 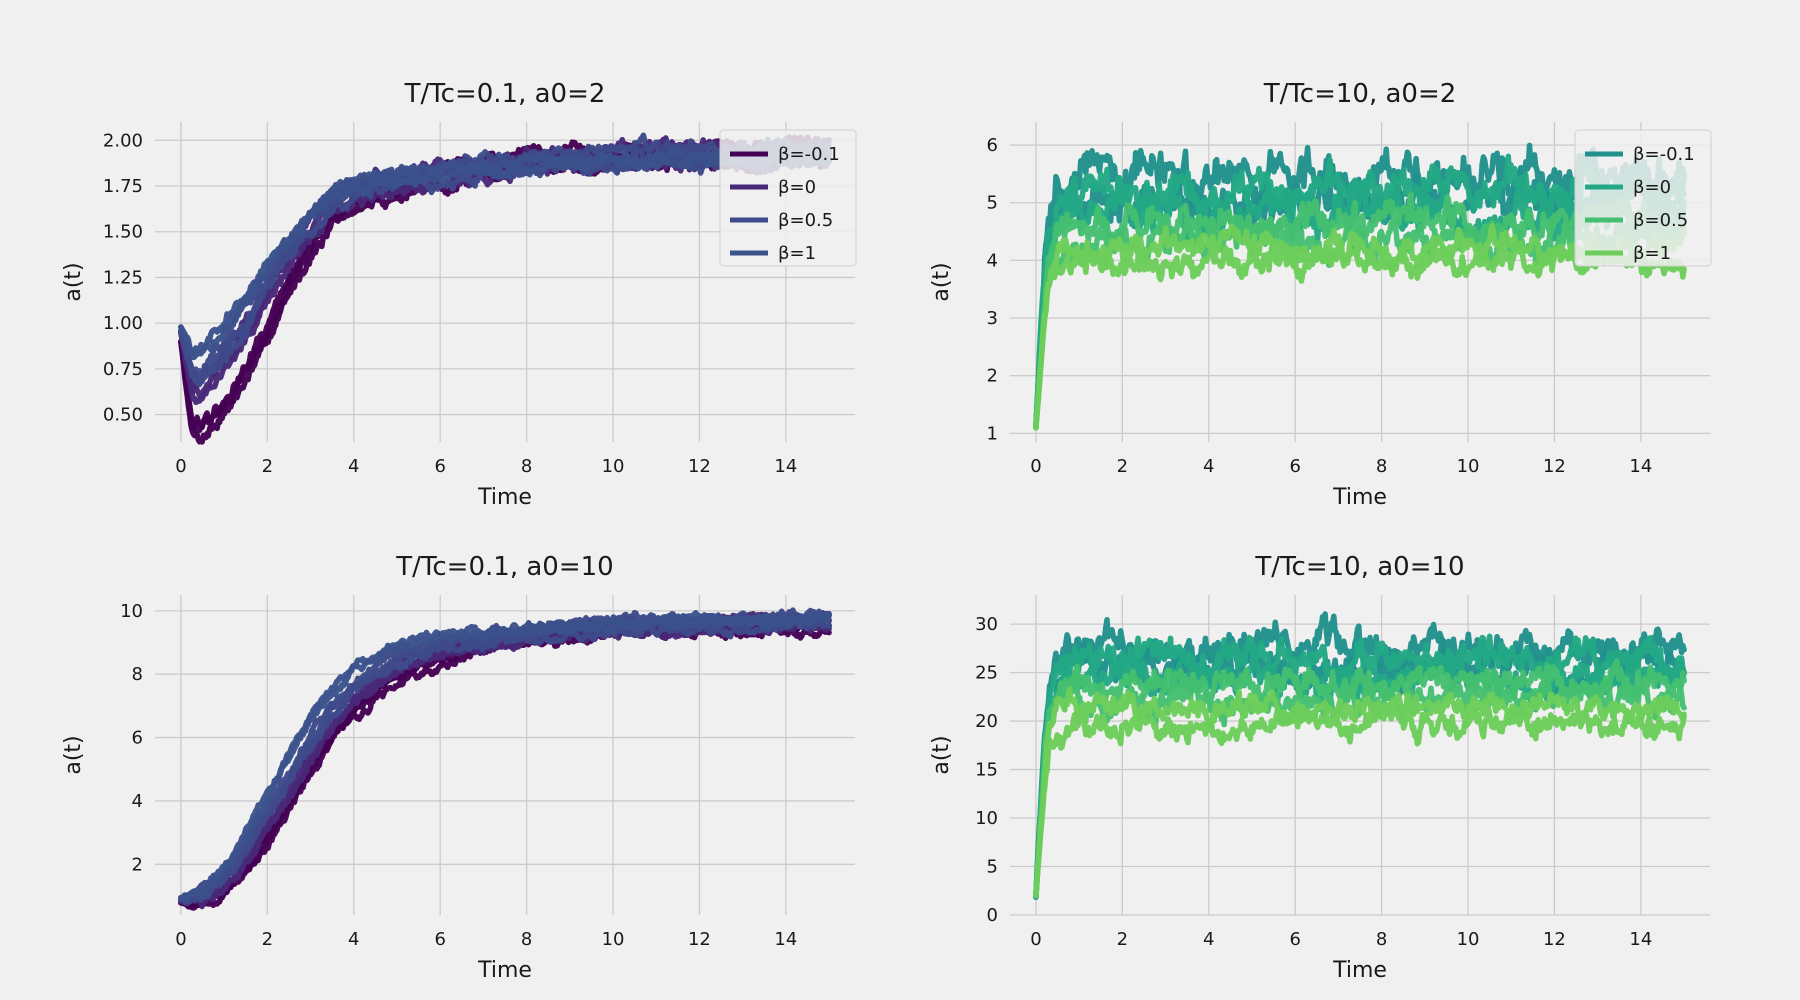 I want to click on y-tick-label: 1.00, so click(x=123, y=323).